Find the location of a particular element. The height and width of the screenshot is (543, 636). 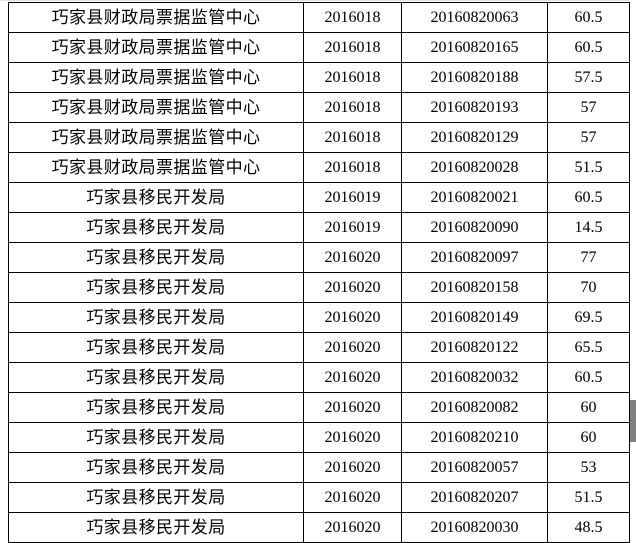

table-row: 巧家县财政局票据监管中心 2016018 20160820063 60.5 is located at coordinates (319, 17).